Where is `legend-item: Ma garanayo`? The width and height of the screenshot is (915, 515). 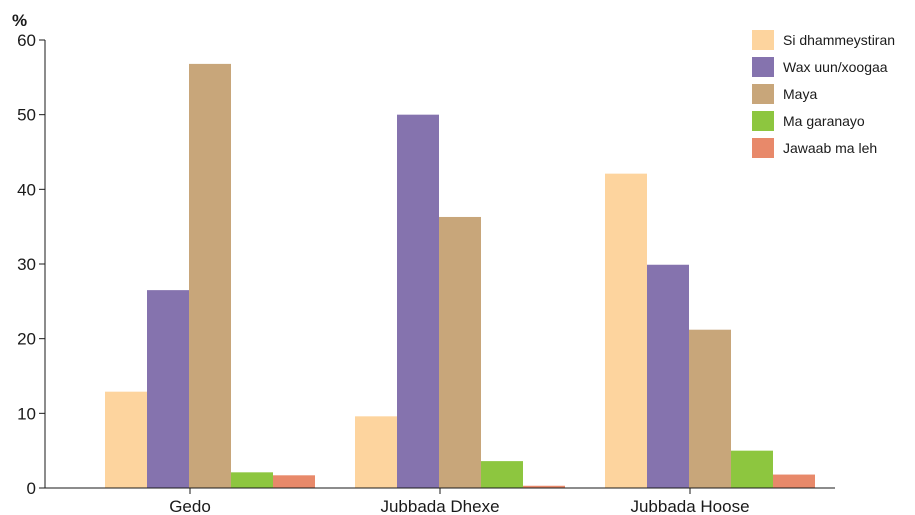 legend-item: Ma garanayo is located at coordinates (808, 121).